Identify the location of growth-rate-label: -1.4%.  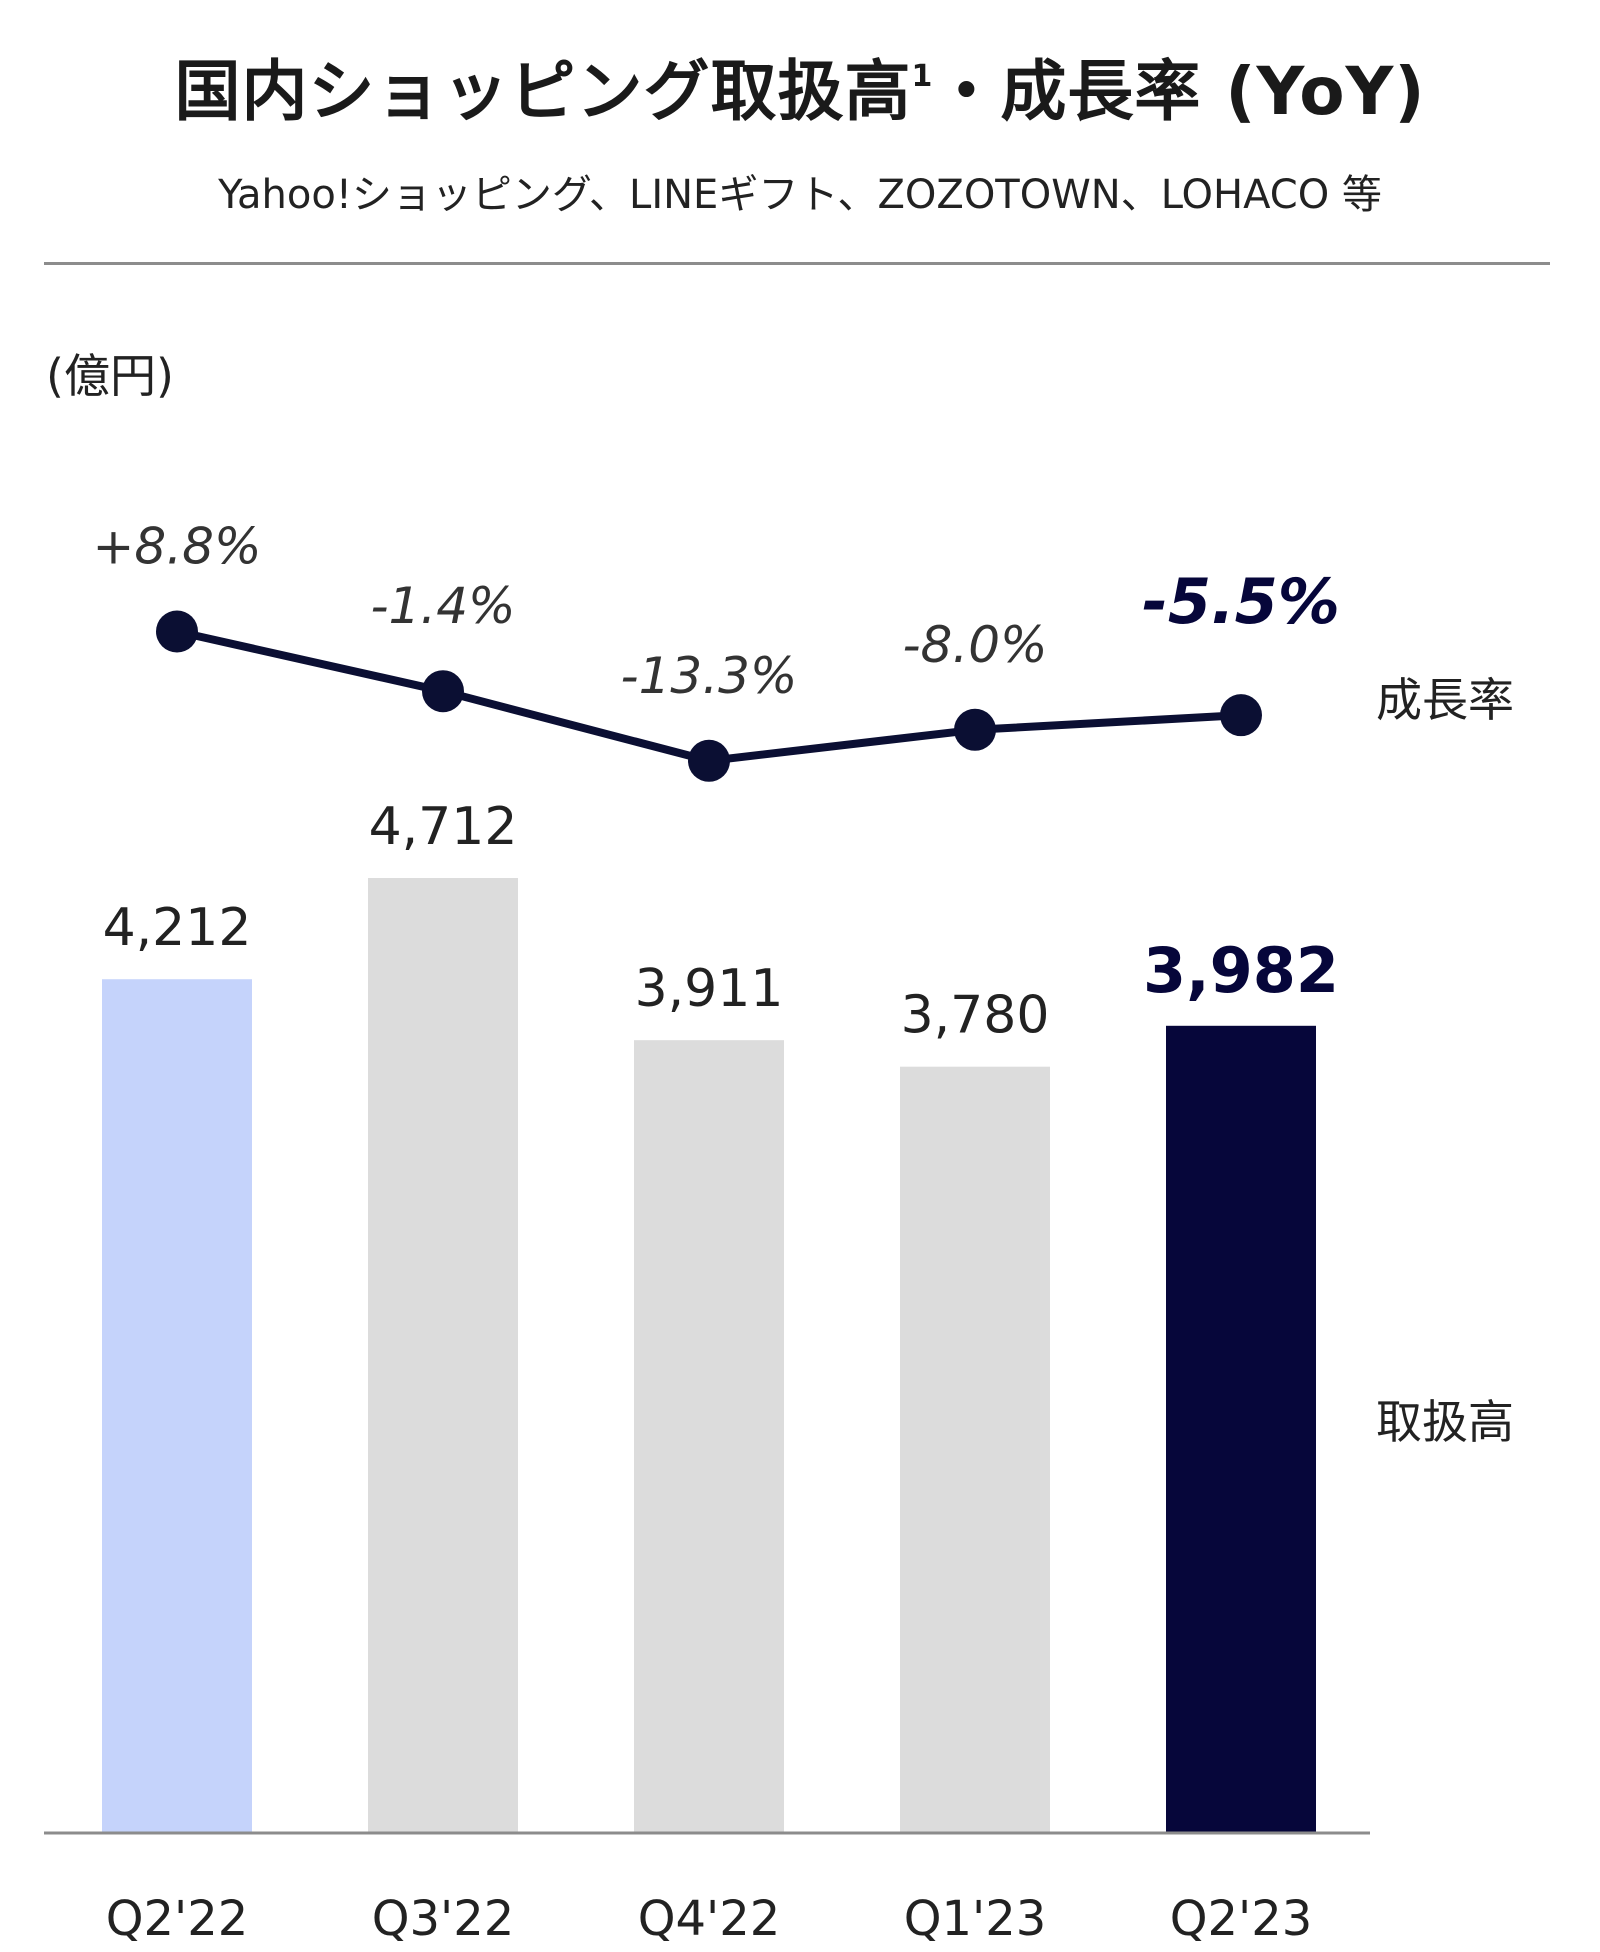
(442, 606).